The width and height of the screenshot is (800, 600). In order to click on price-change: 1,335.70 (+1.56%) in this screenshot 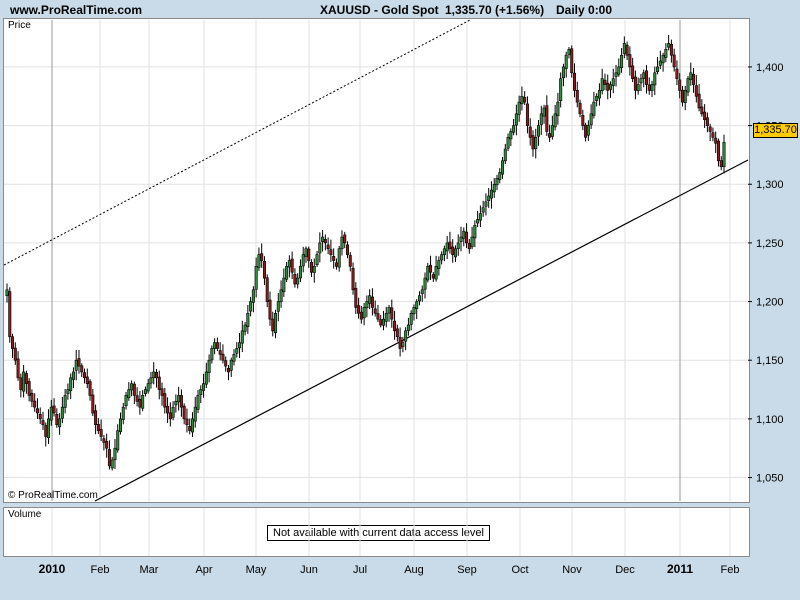, I will do `click(495, 10)`.